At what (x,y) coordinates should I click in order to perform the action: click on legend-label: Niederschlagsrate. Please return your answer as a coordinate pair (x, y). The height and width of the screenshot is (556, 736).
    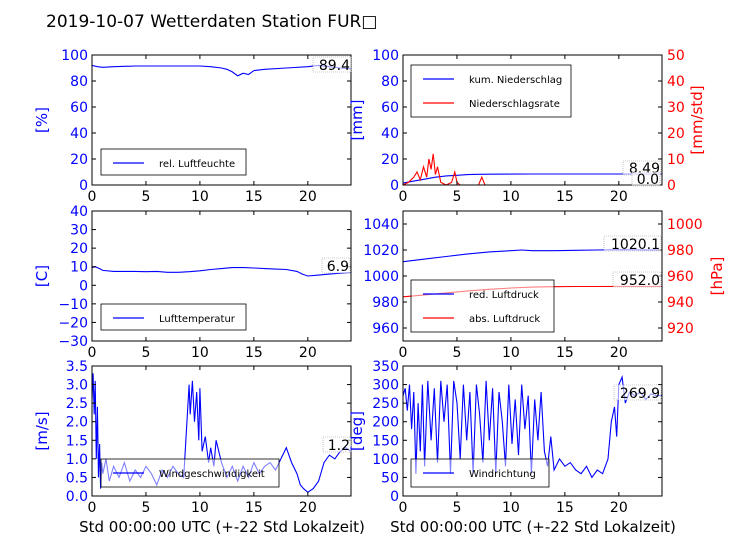
    Looking at the image, I should click on (514, 104).